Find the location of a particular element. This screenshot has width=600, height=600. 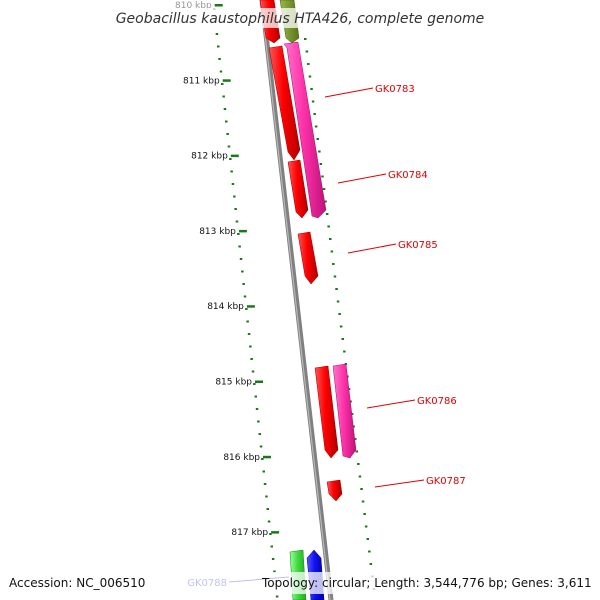

genome-backbone-highlight is located at coordinates (295, 300).